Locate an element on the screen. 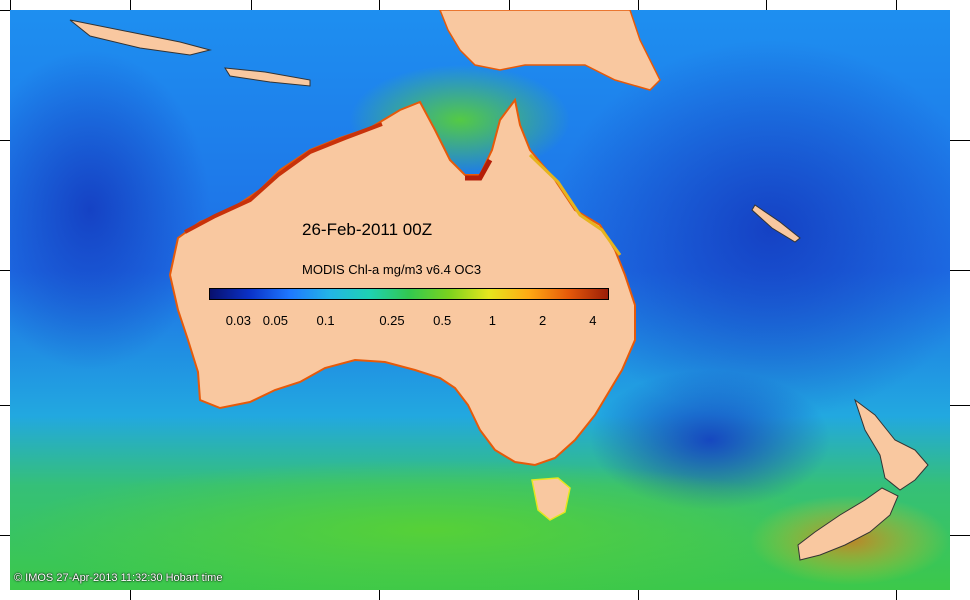 The width and height of the screenshot is (970, 600). coast-bloom-gulf is located at coordinates (479, 169).